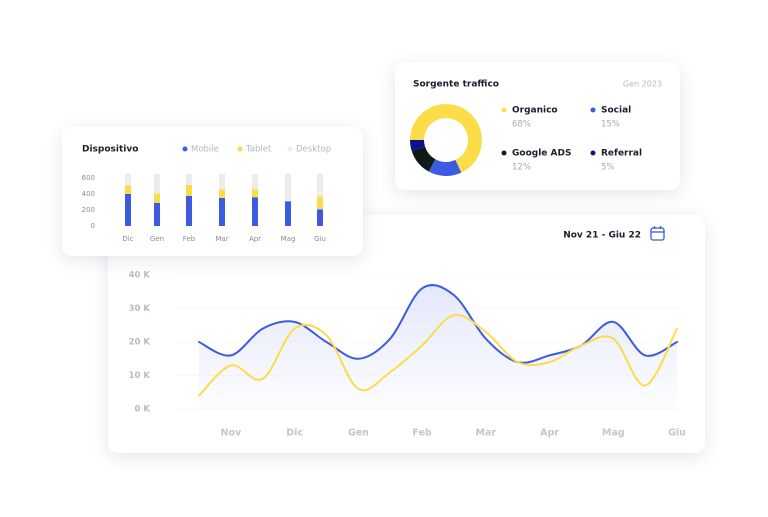 The width and height of the screenshot is (768, 517). What do you see at coordinates (602, 236) in the screenshot?
I see `line-subtitle: Nov 21 - Giu 22` at bounding box center [602, 236].